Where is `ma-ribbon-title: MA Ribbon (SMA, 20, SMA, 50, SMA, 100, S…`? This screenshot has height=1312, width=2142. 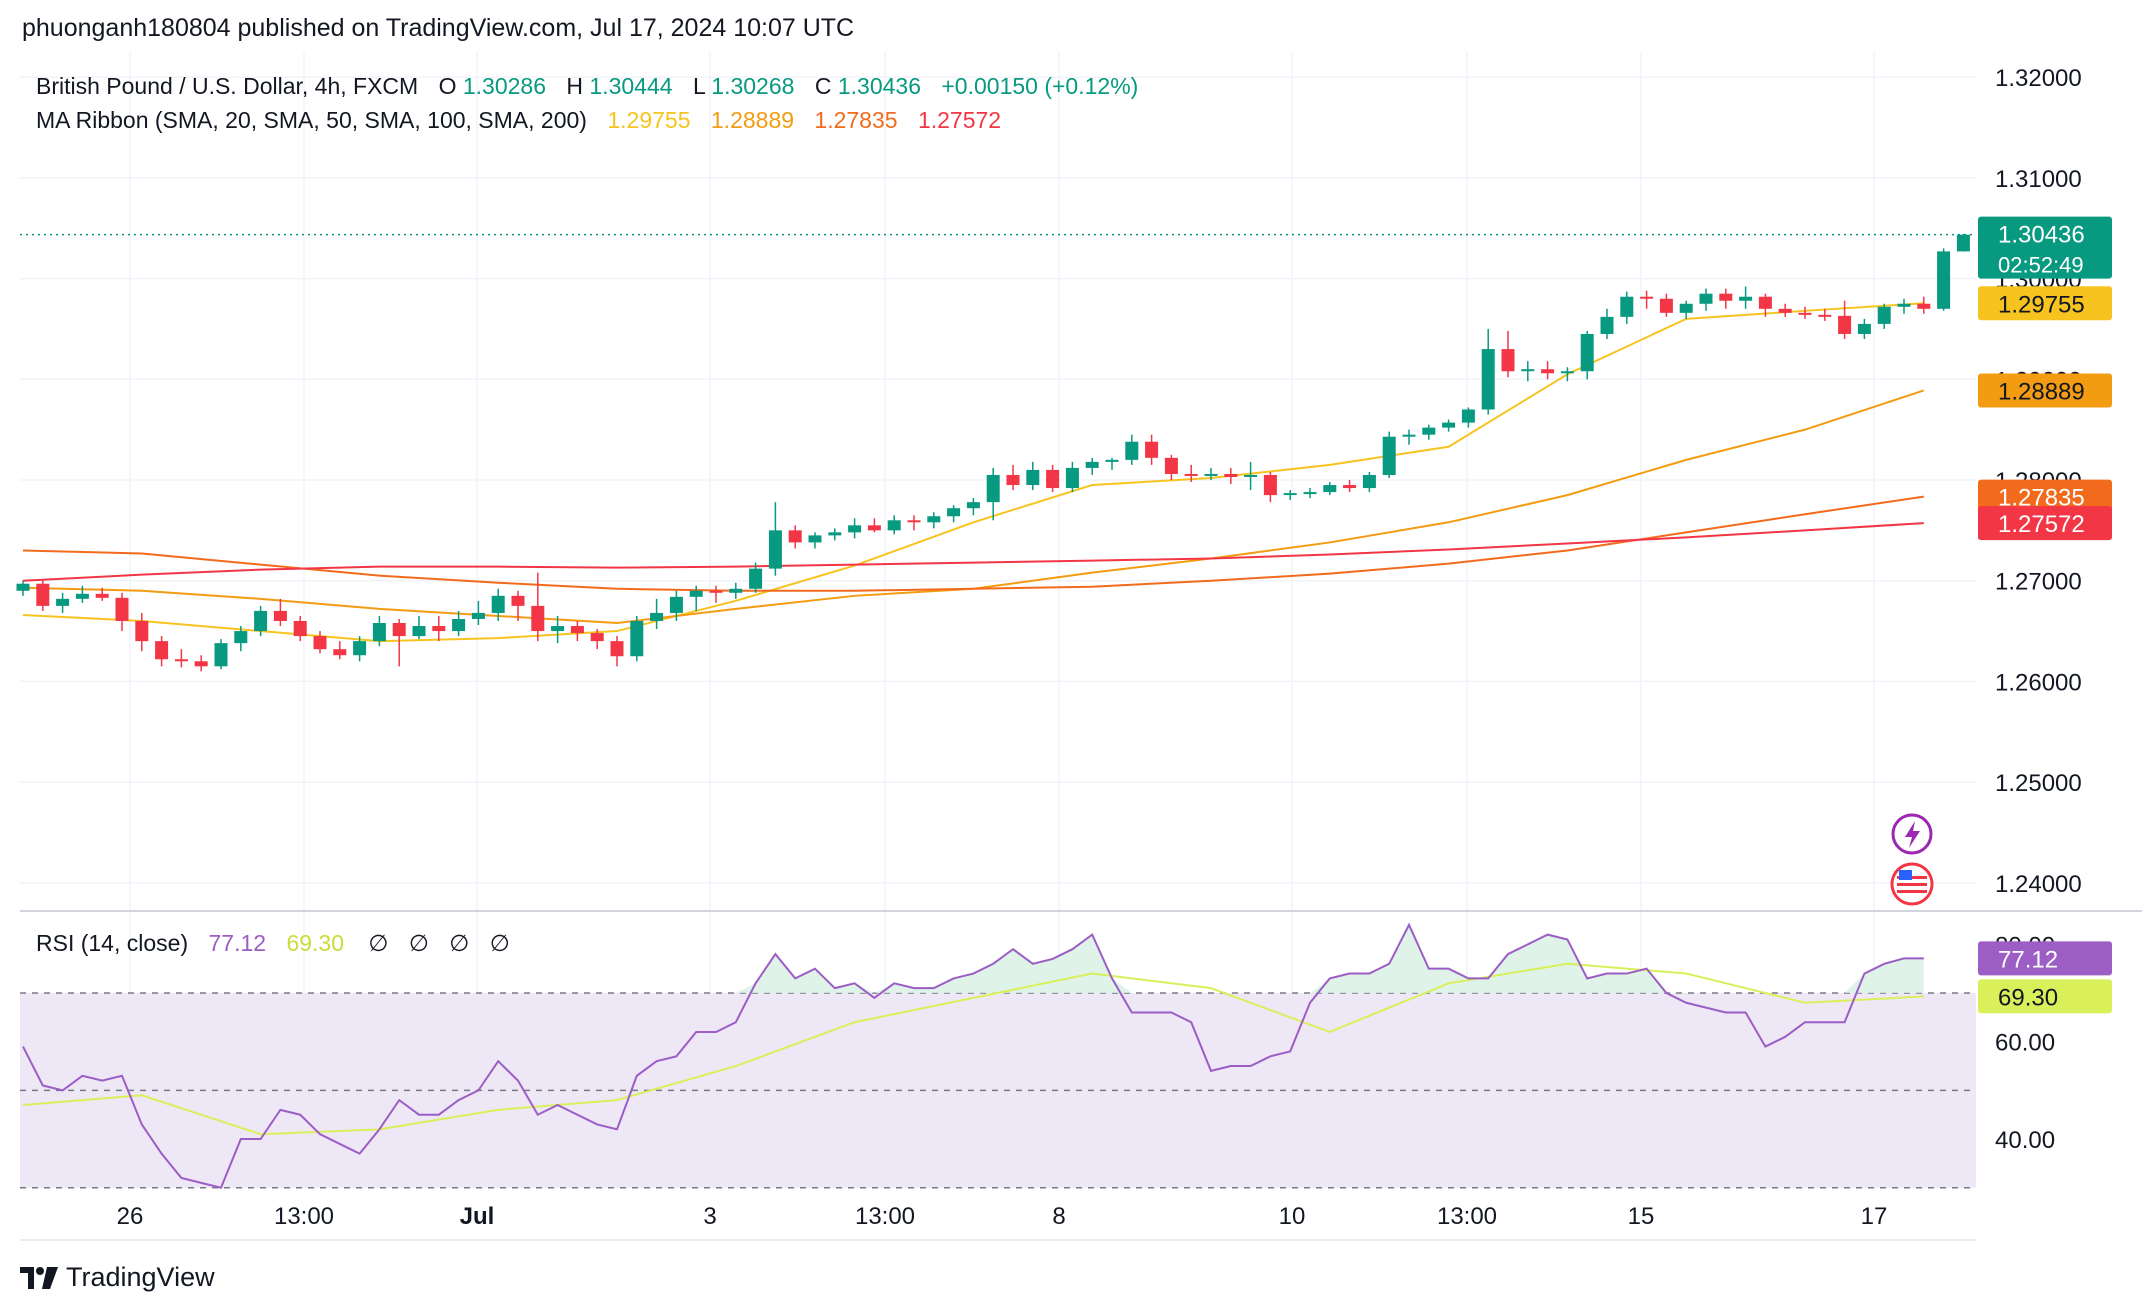 ma-ribbon-title: MA Ribbon (SMA, 20, SMA, 50, SMA, 100, S… is located at coordinates (311, 120).